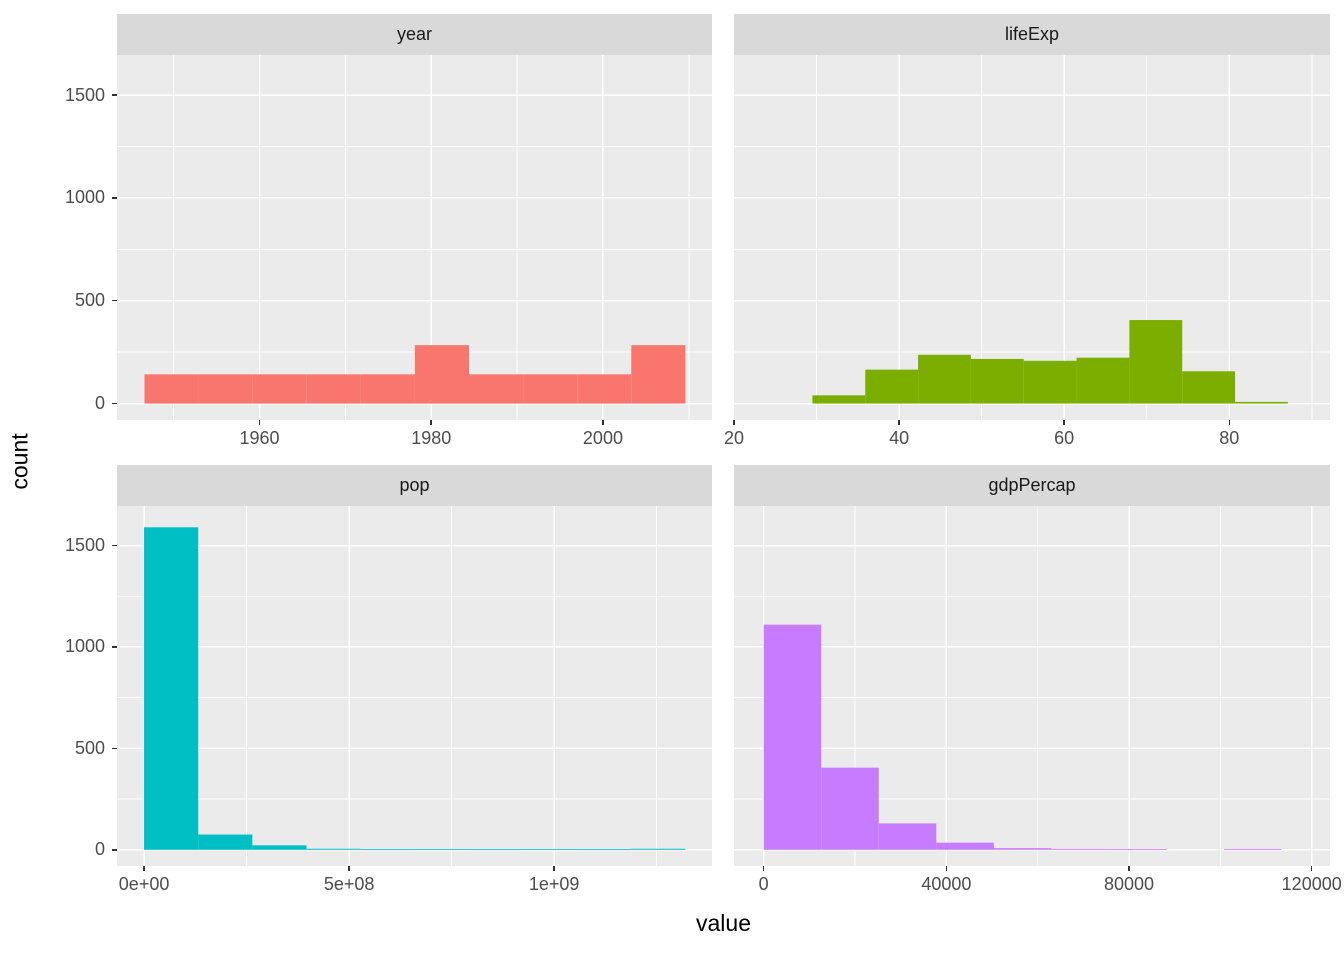 This screenshot has width=1344, height=960. Describe the element at coordinates (763, 884) in the screenshot. I see `x-tick-label: 0` at that location.